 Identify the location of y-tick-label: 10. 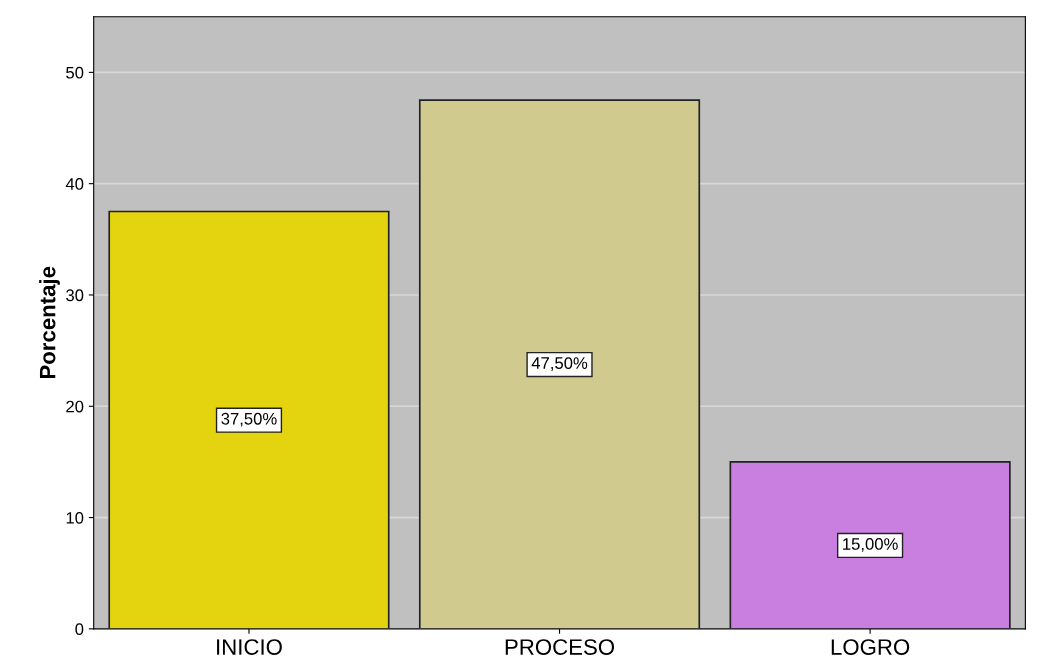
(75, 517).